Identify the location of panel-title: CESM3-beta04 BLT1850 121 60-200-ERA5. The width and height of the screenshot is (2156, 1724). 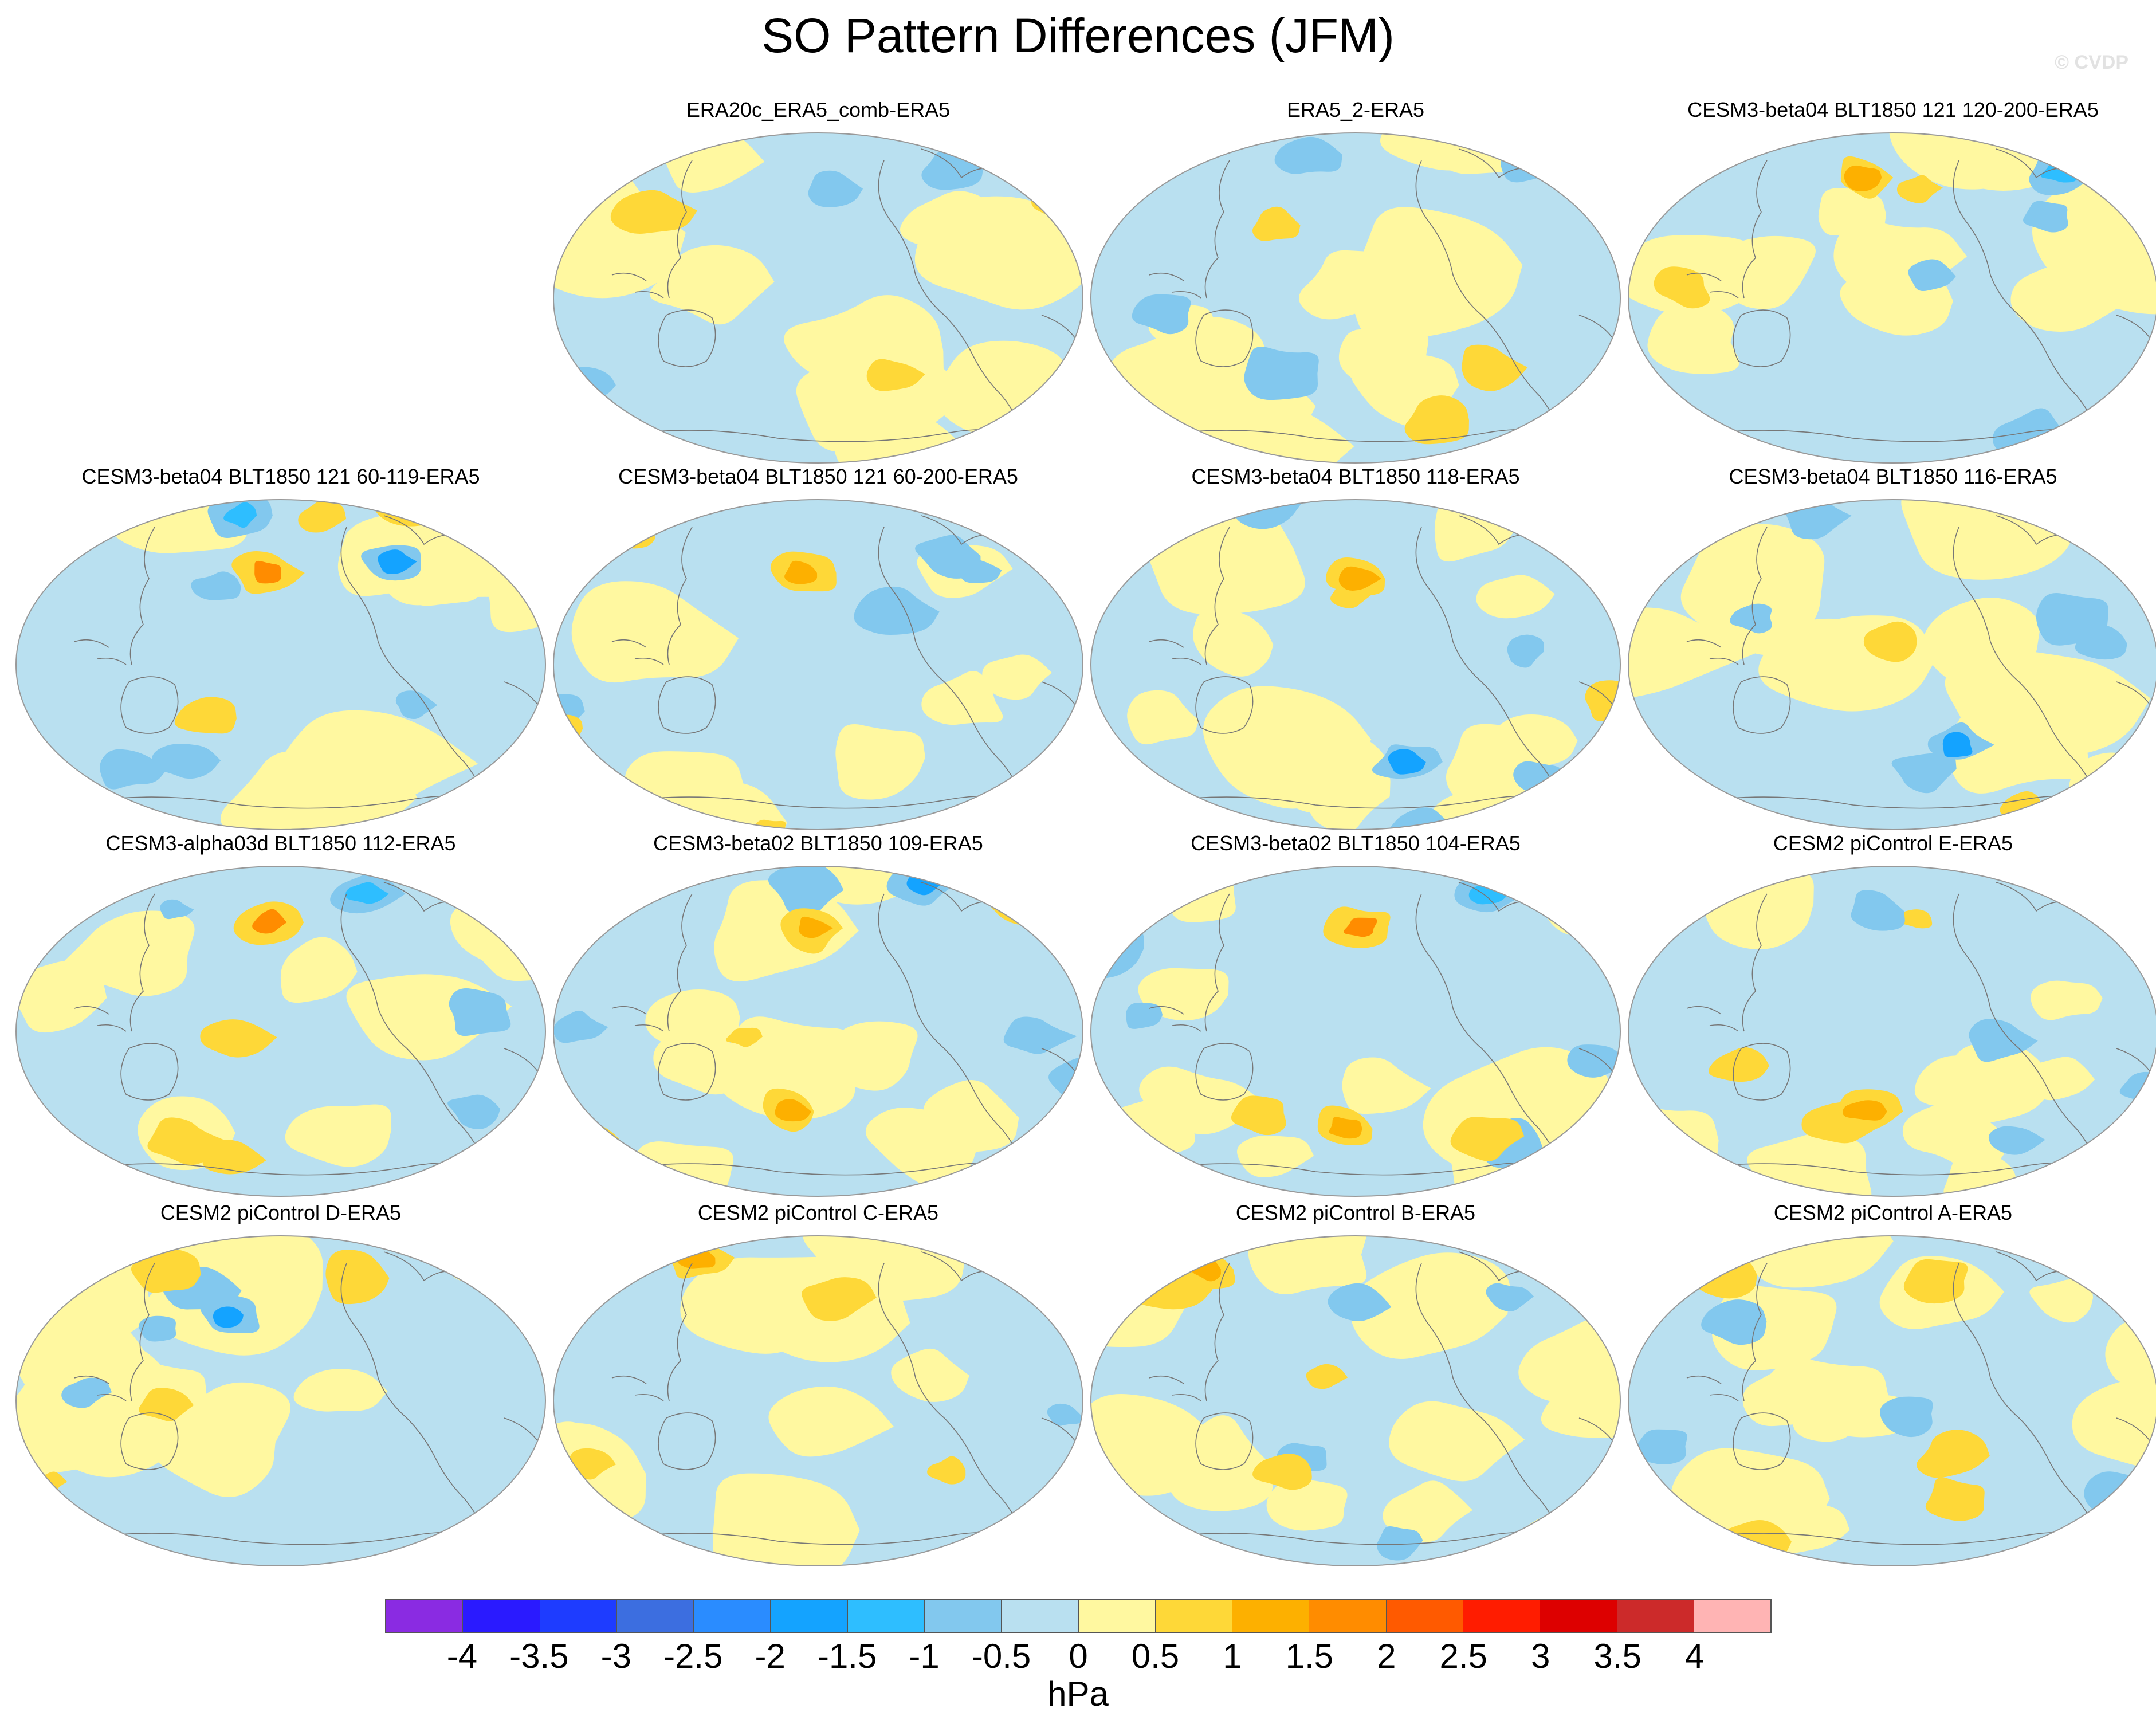
(818, 477).